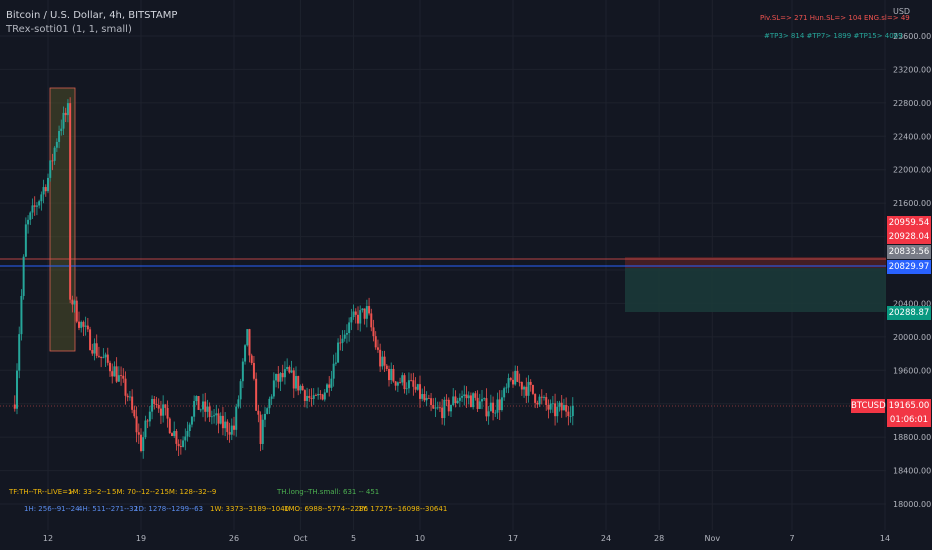 The width and height of the screenshot is (932, 550). I want to click on stat-15m: 15M: 128--32--9, so click(188, 492).